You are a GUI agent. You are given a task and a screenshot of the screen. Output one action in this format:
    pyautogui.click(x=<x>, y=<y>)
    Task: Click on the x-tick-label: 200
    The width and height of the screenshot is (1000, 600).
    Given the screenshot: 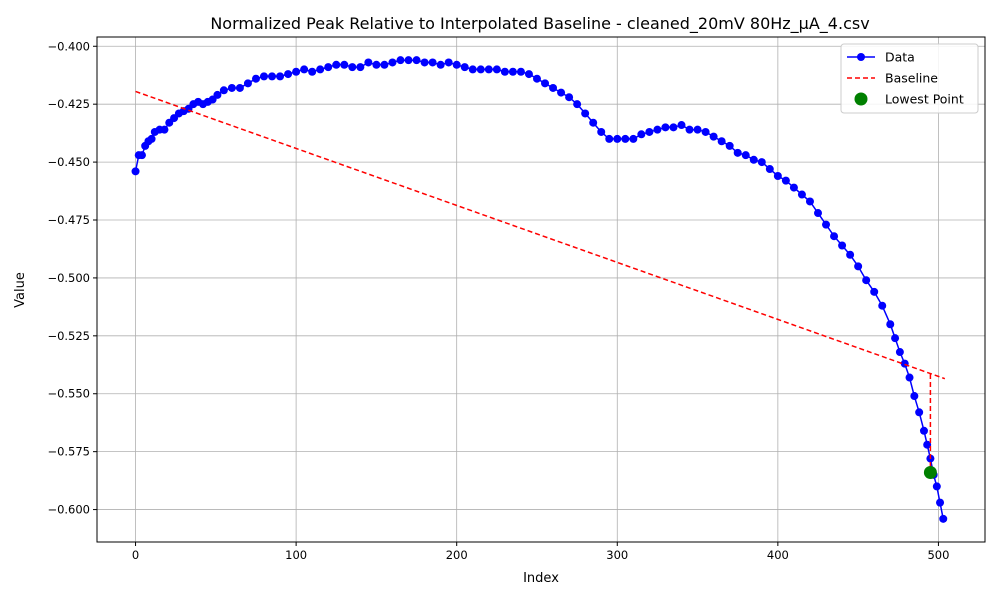 What is the action you would take?
    pyautogui.click(x=457, y=555)
    